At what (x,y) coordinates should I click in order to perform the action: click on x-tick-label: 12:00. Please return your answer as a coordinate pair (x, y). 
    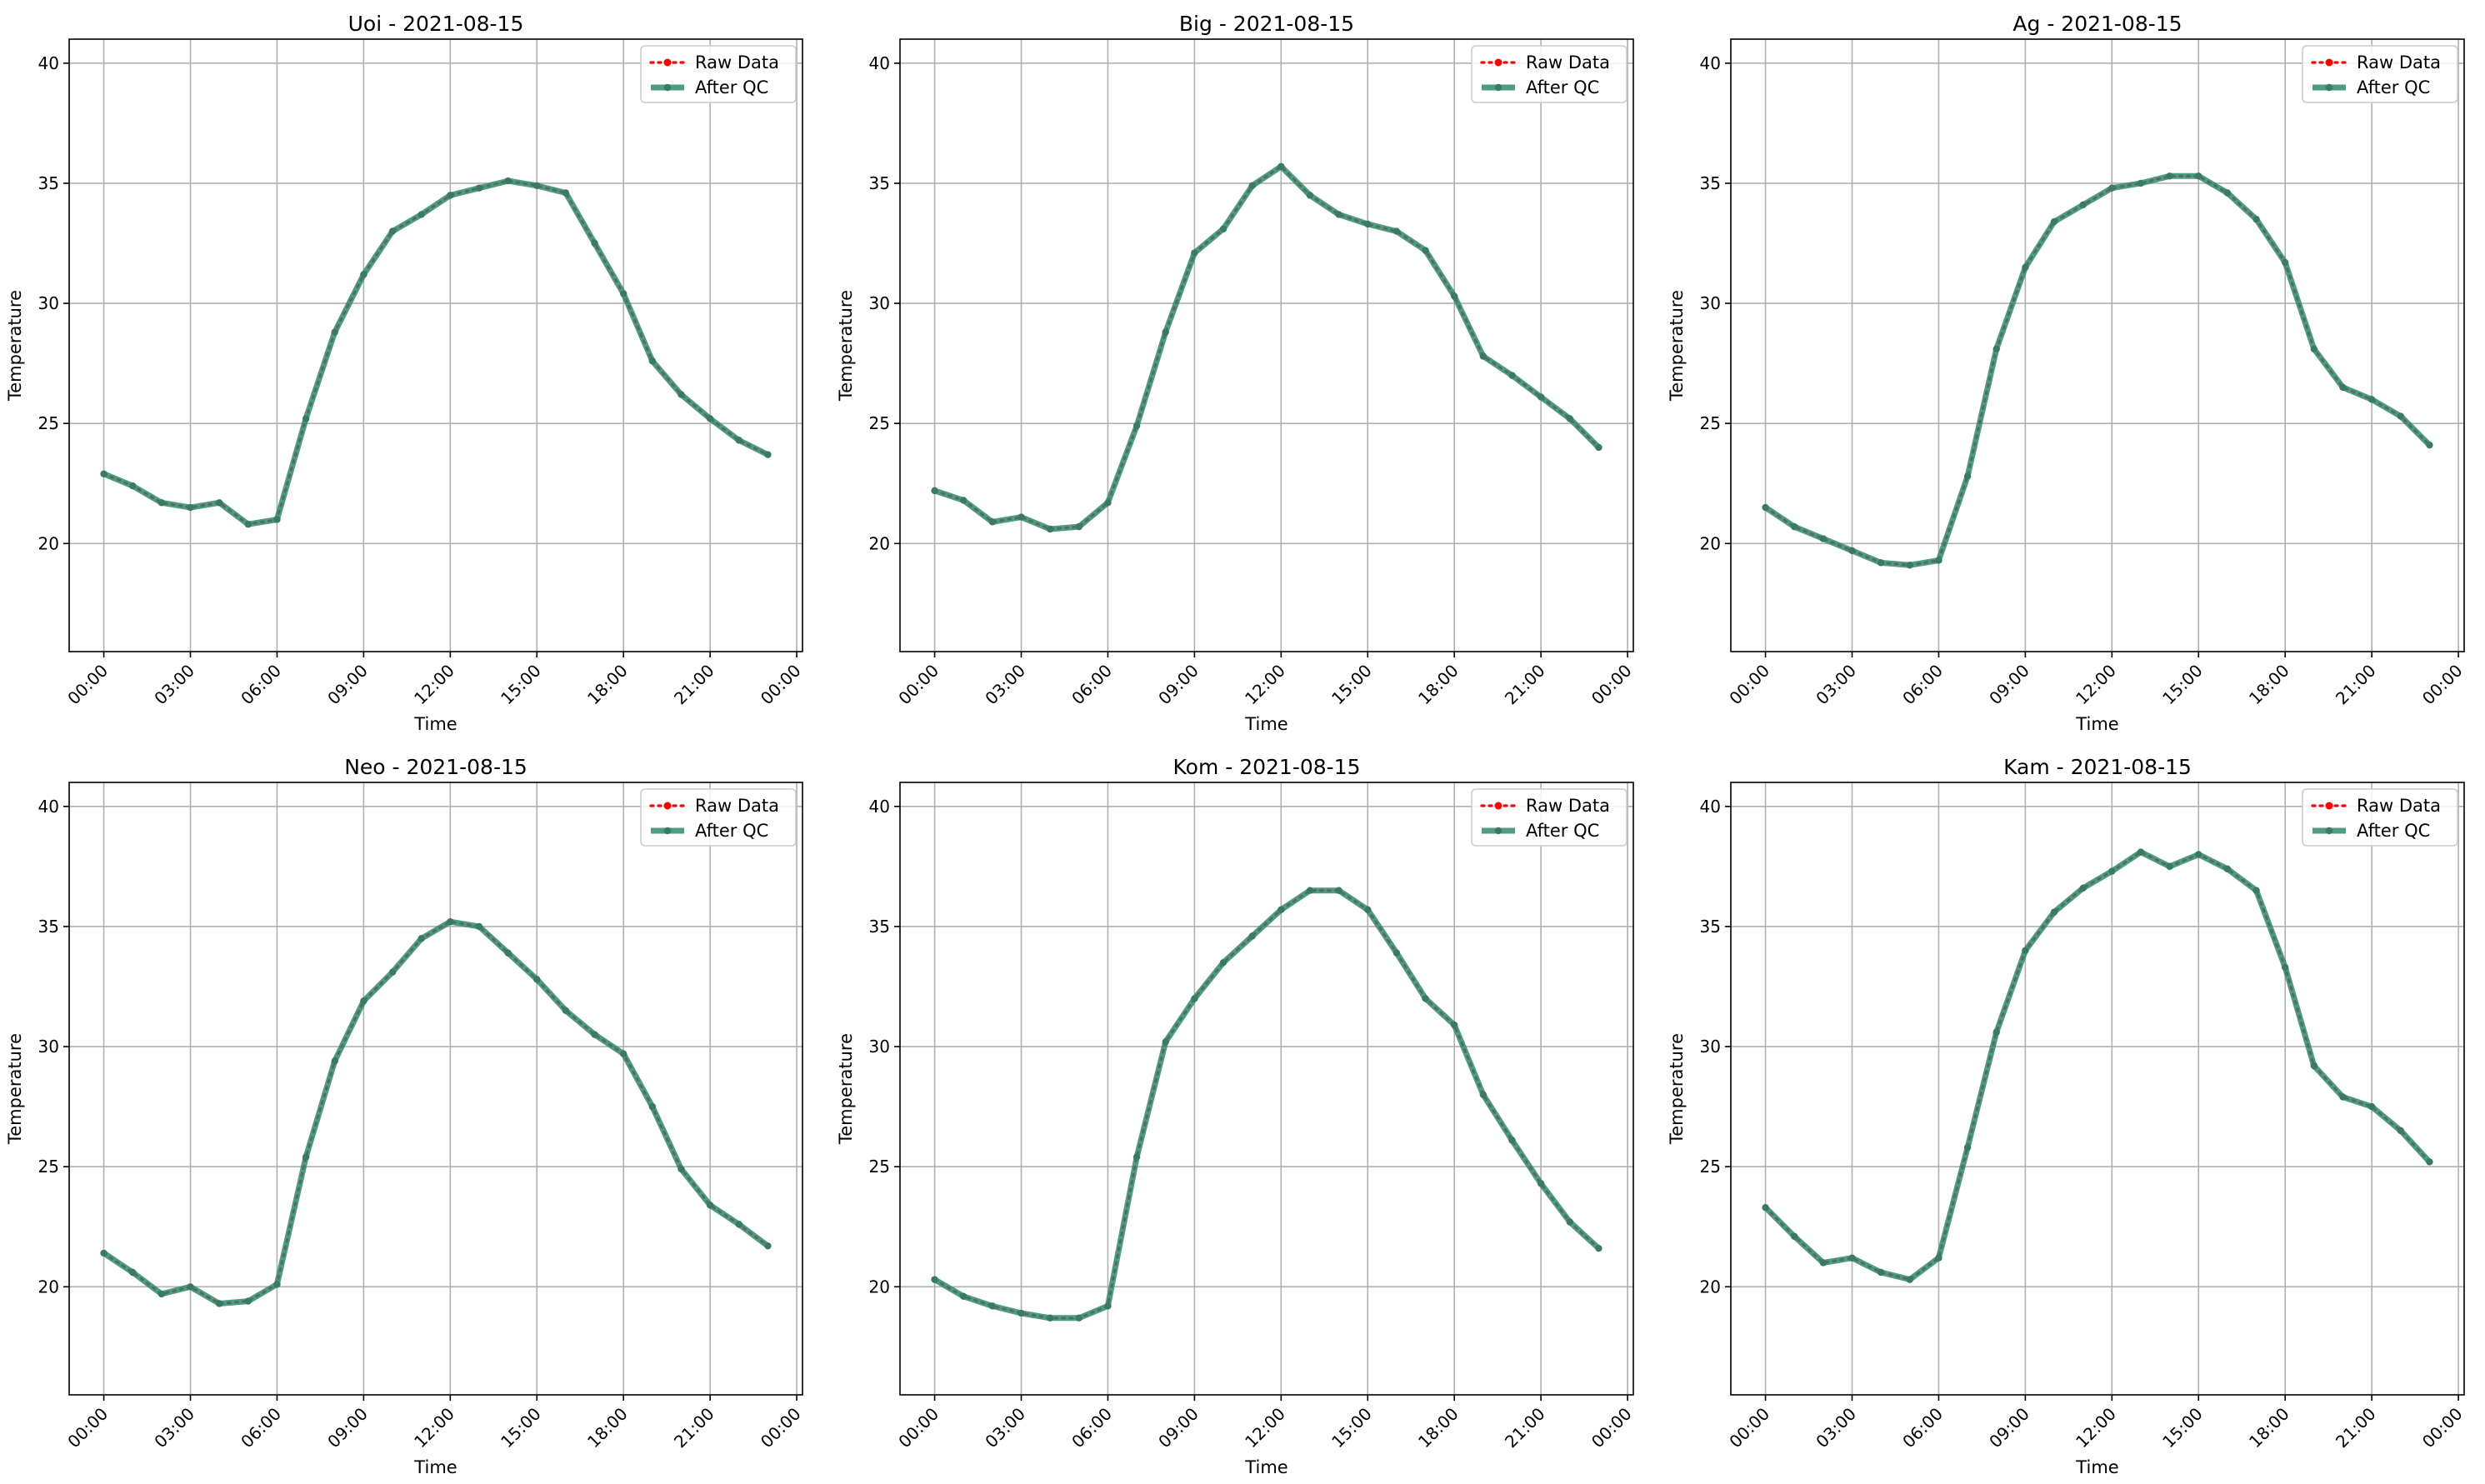
    Looking at the image, I should click on (1265, 1428).